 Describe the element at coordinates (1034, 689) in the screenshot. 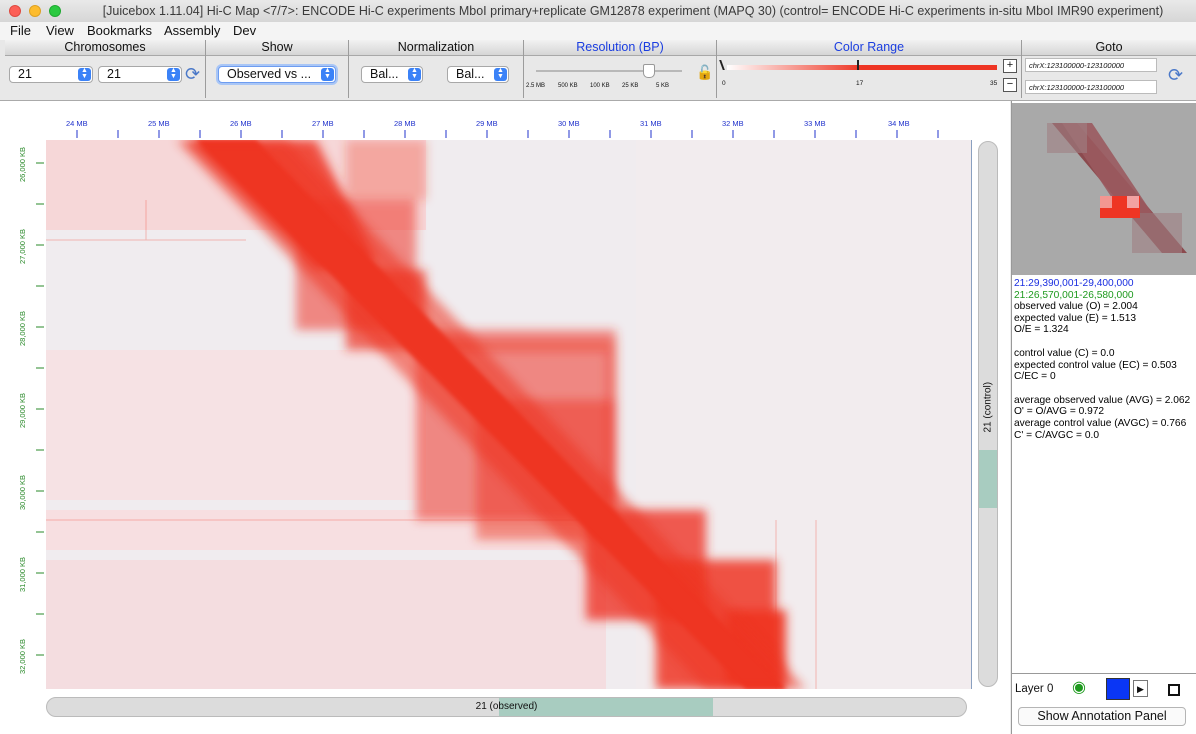

I see `layer-label: Layer 0` at that location.